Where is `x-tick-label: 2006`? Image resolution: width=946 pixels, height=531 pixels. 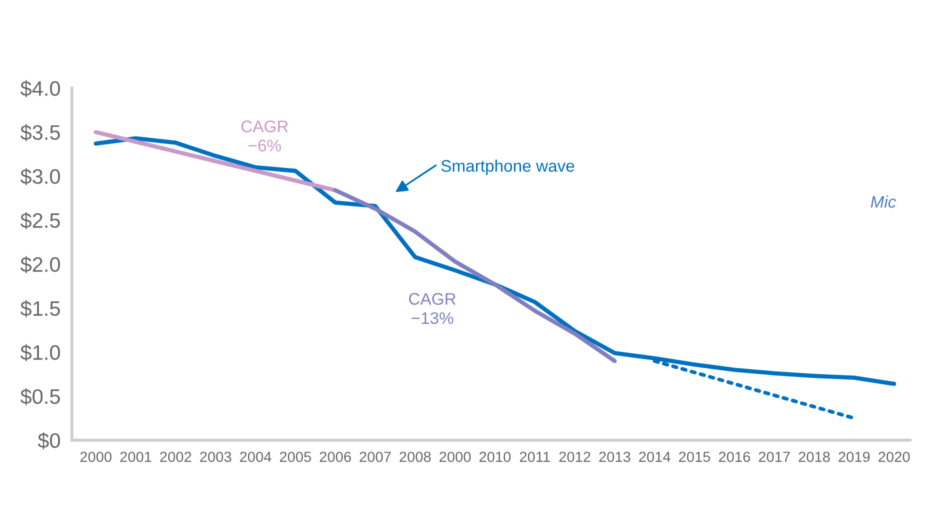 x-tick-label: 2006 is located at coordinates (335, 457).